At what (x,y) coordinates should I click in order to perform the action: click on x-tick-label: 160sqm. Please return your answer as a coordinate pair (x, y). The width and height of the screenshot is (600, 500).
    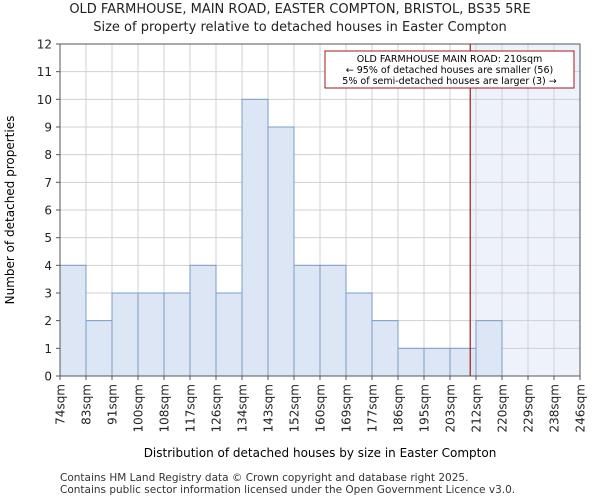
    Looking at the image, I should click on (321, 408).